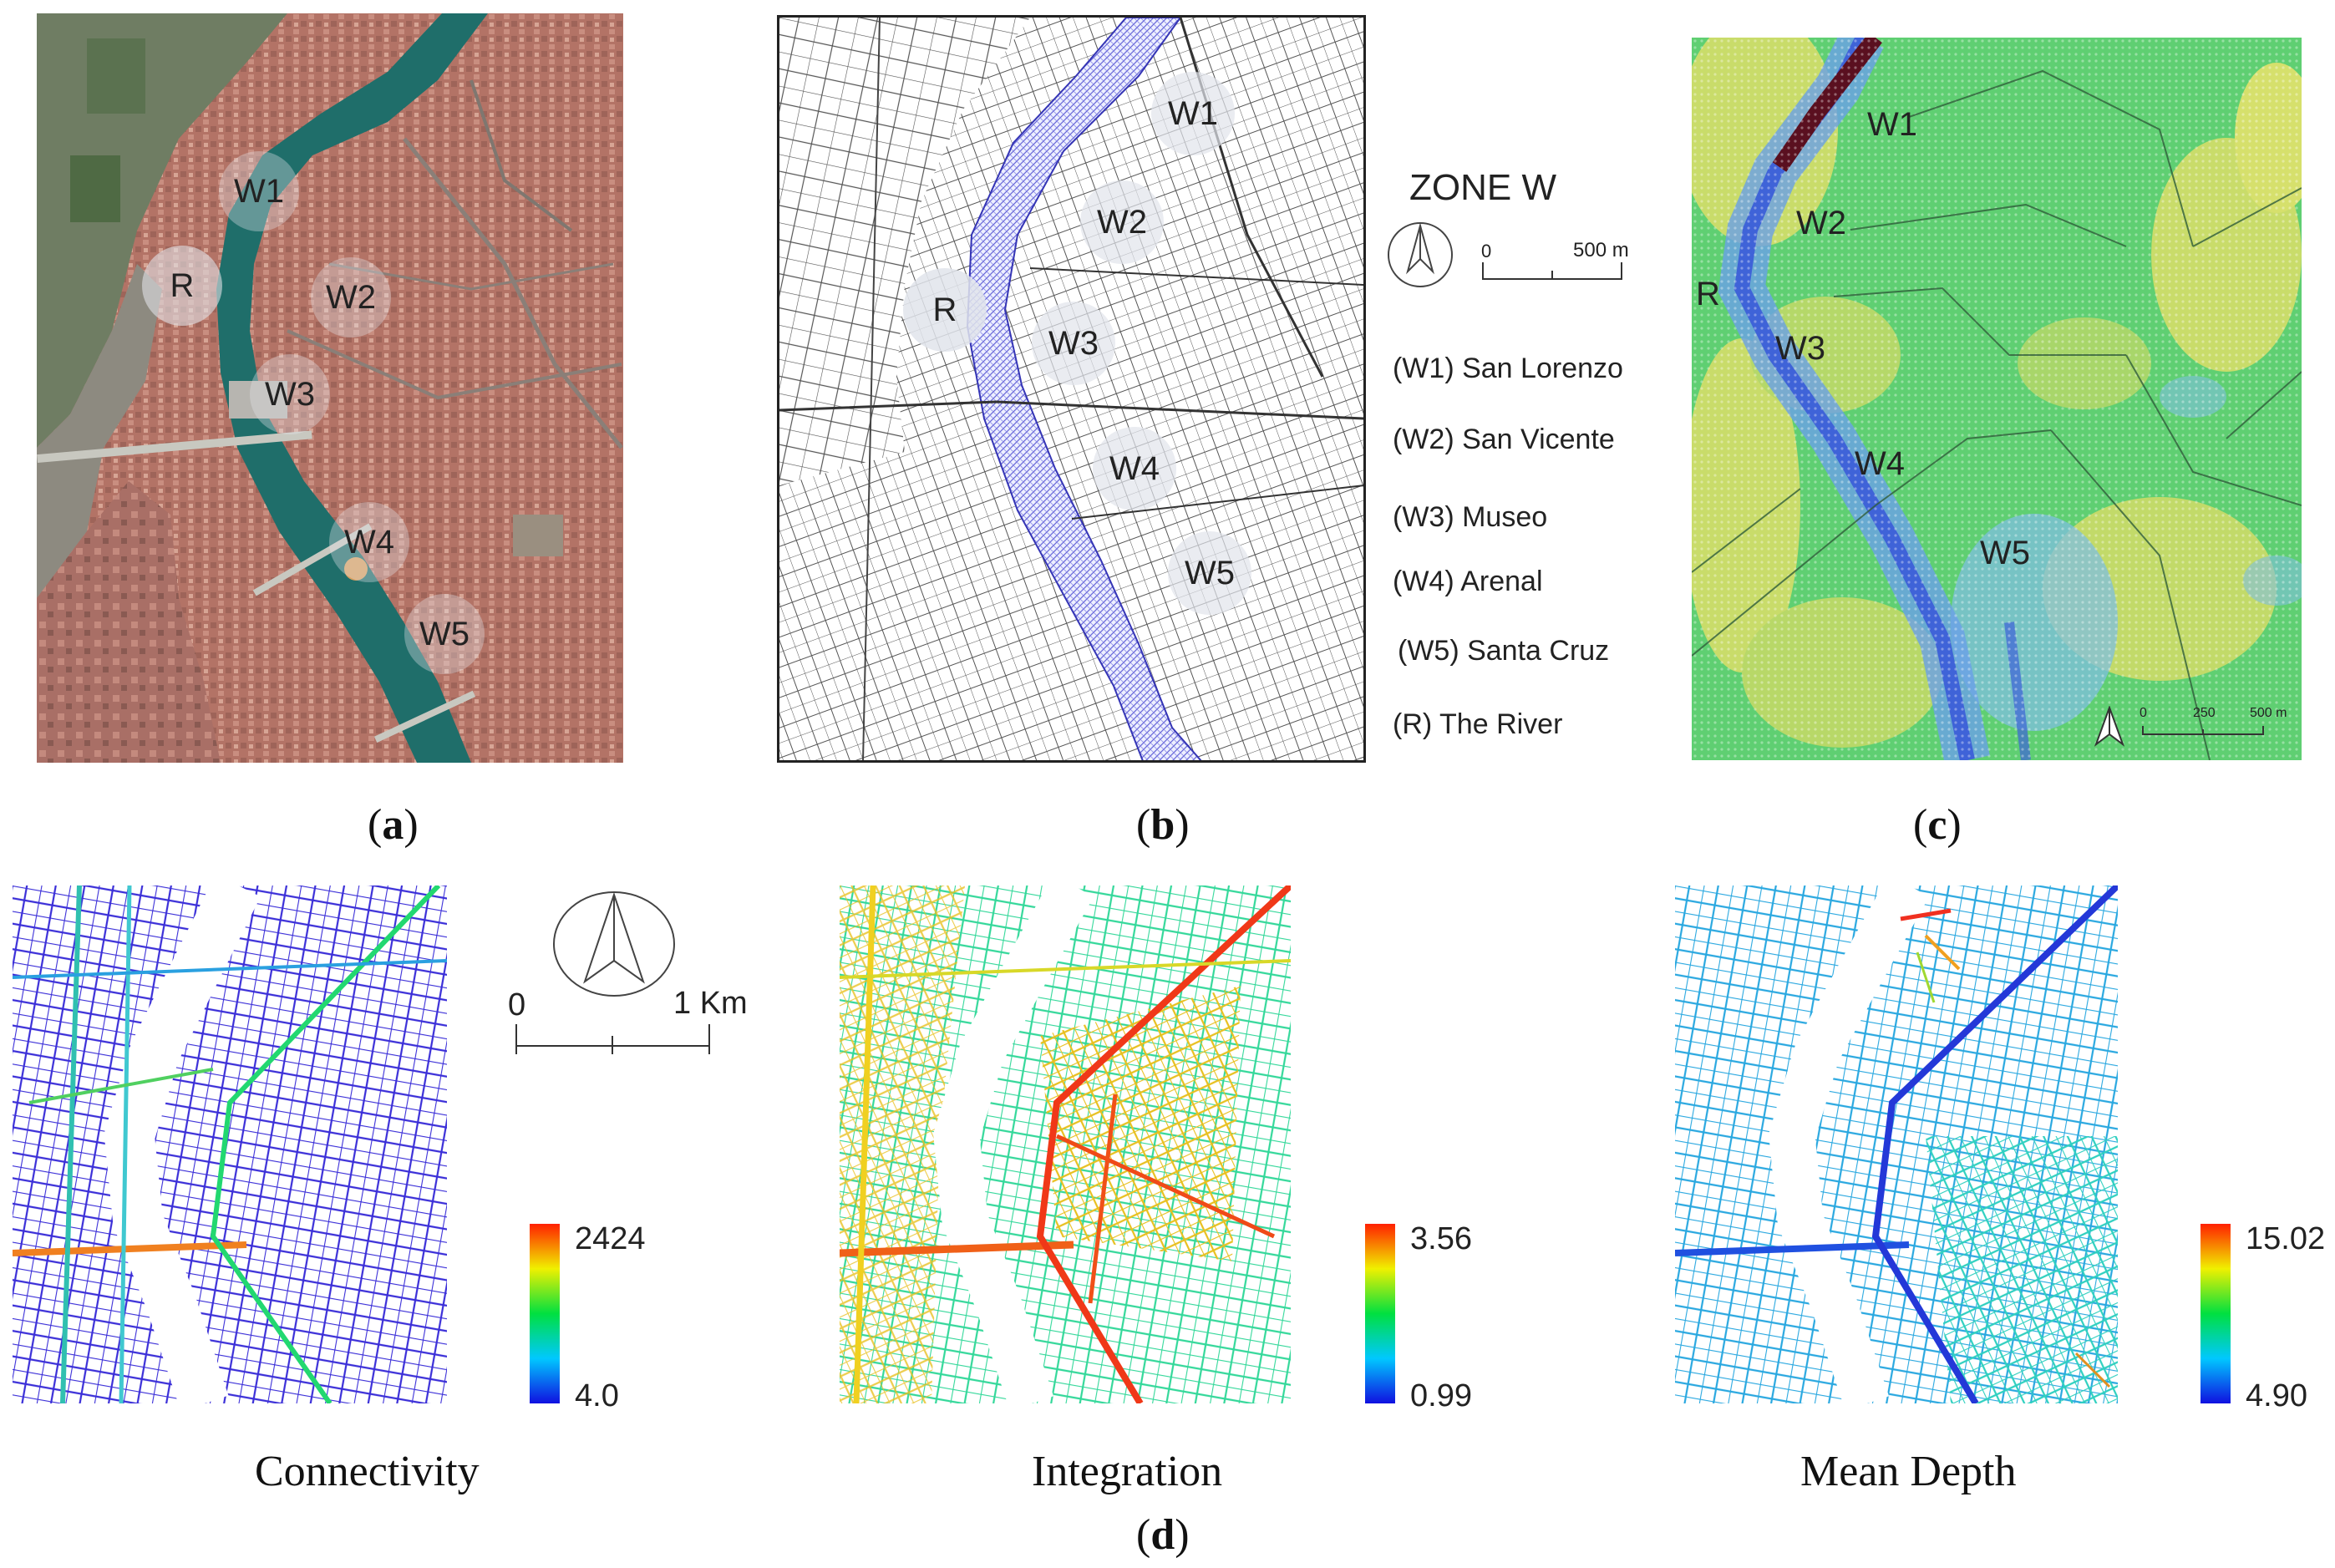 The image size is (2335, 1568). Describe the element at coordinates (545, 1313) in the screenshot. I see `colorbar-connectivity` at that location.